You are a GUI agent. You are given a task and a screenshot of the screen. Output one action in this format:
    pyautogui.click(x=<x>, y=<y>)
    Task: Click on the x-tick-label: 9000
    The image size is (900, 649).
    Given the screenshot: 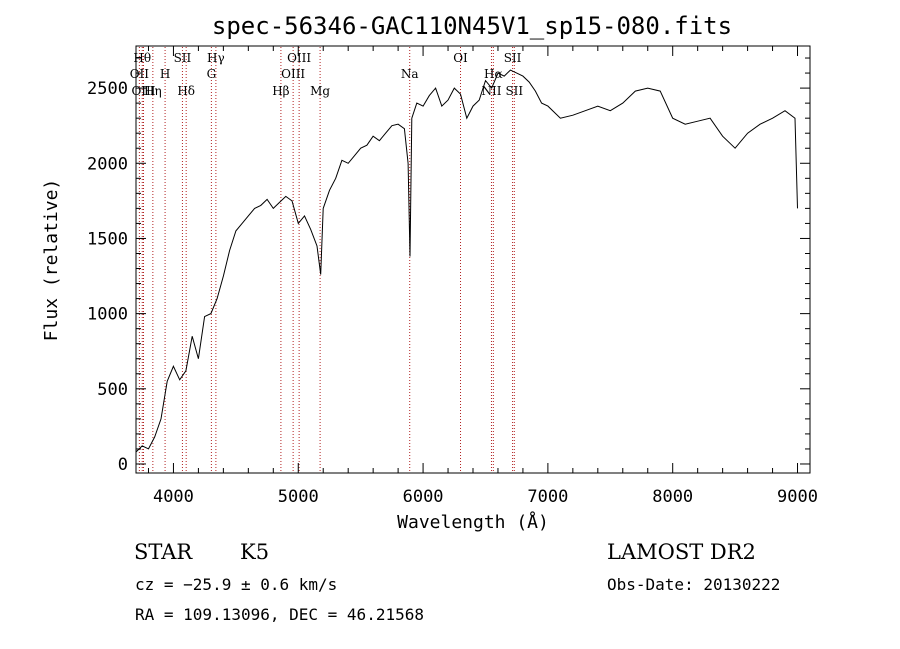 What is the action you would take?
    pyautogui.click(x=797, y=497)
    